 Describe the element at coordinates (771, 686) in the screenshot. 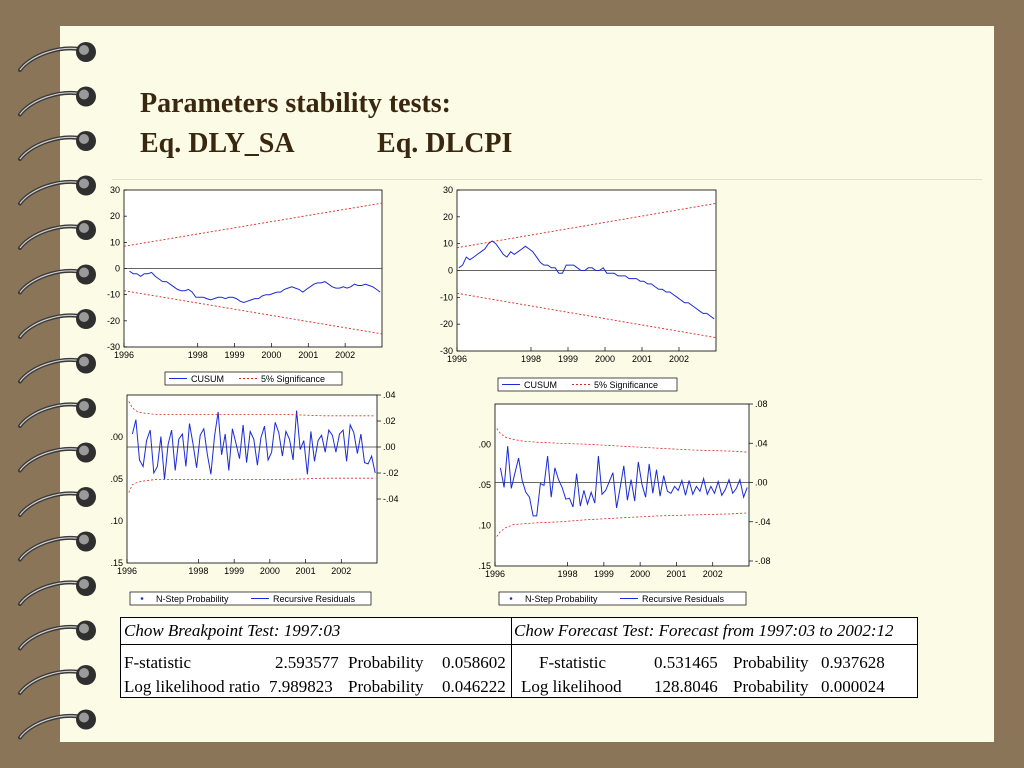

I see `chow-forecast-ll-prob-label: Probability` at that location.